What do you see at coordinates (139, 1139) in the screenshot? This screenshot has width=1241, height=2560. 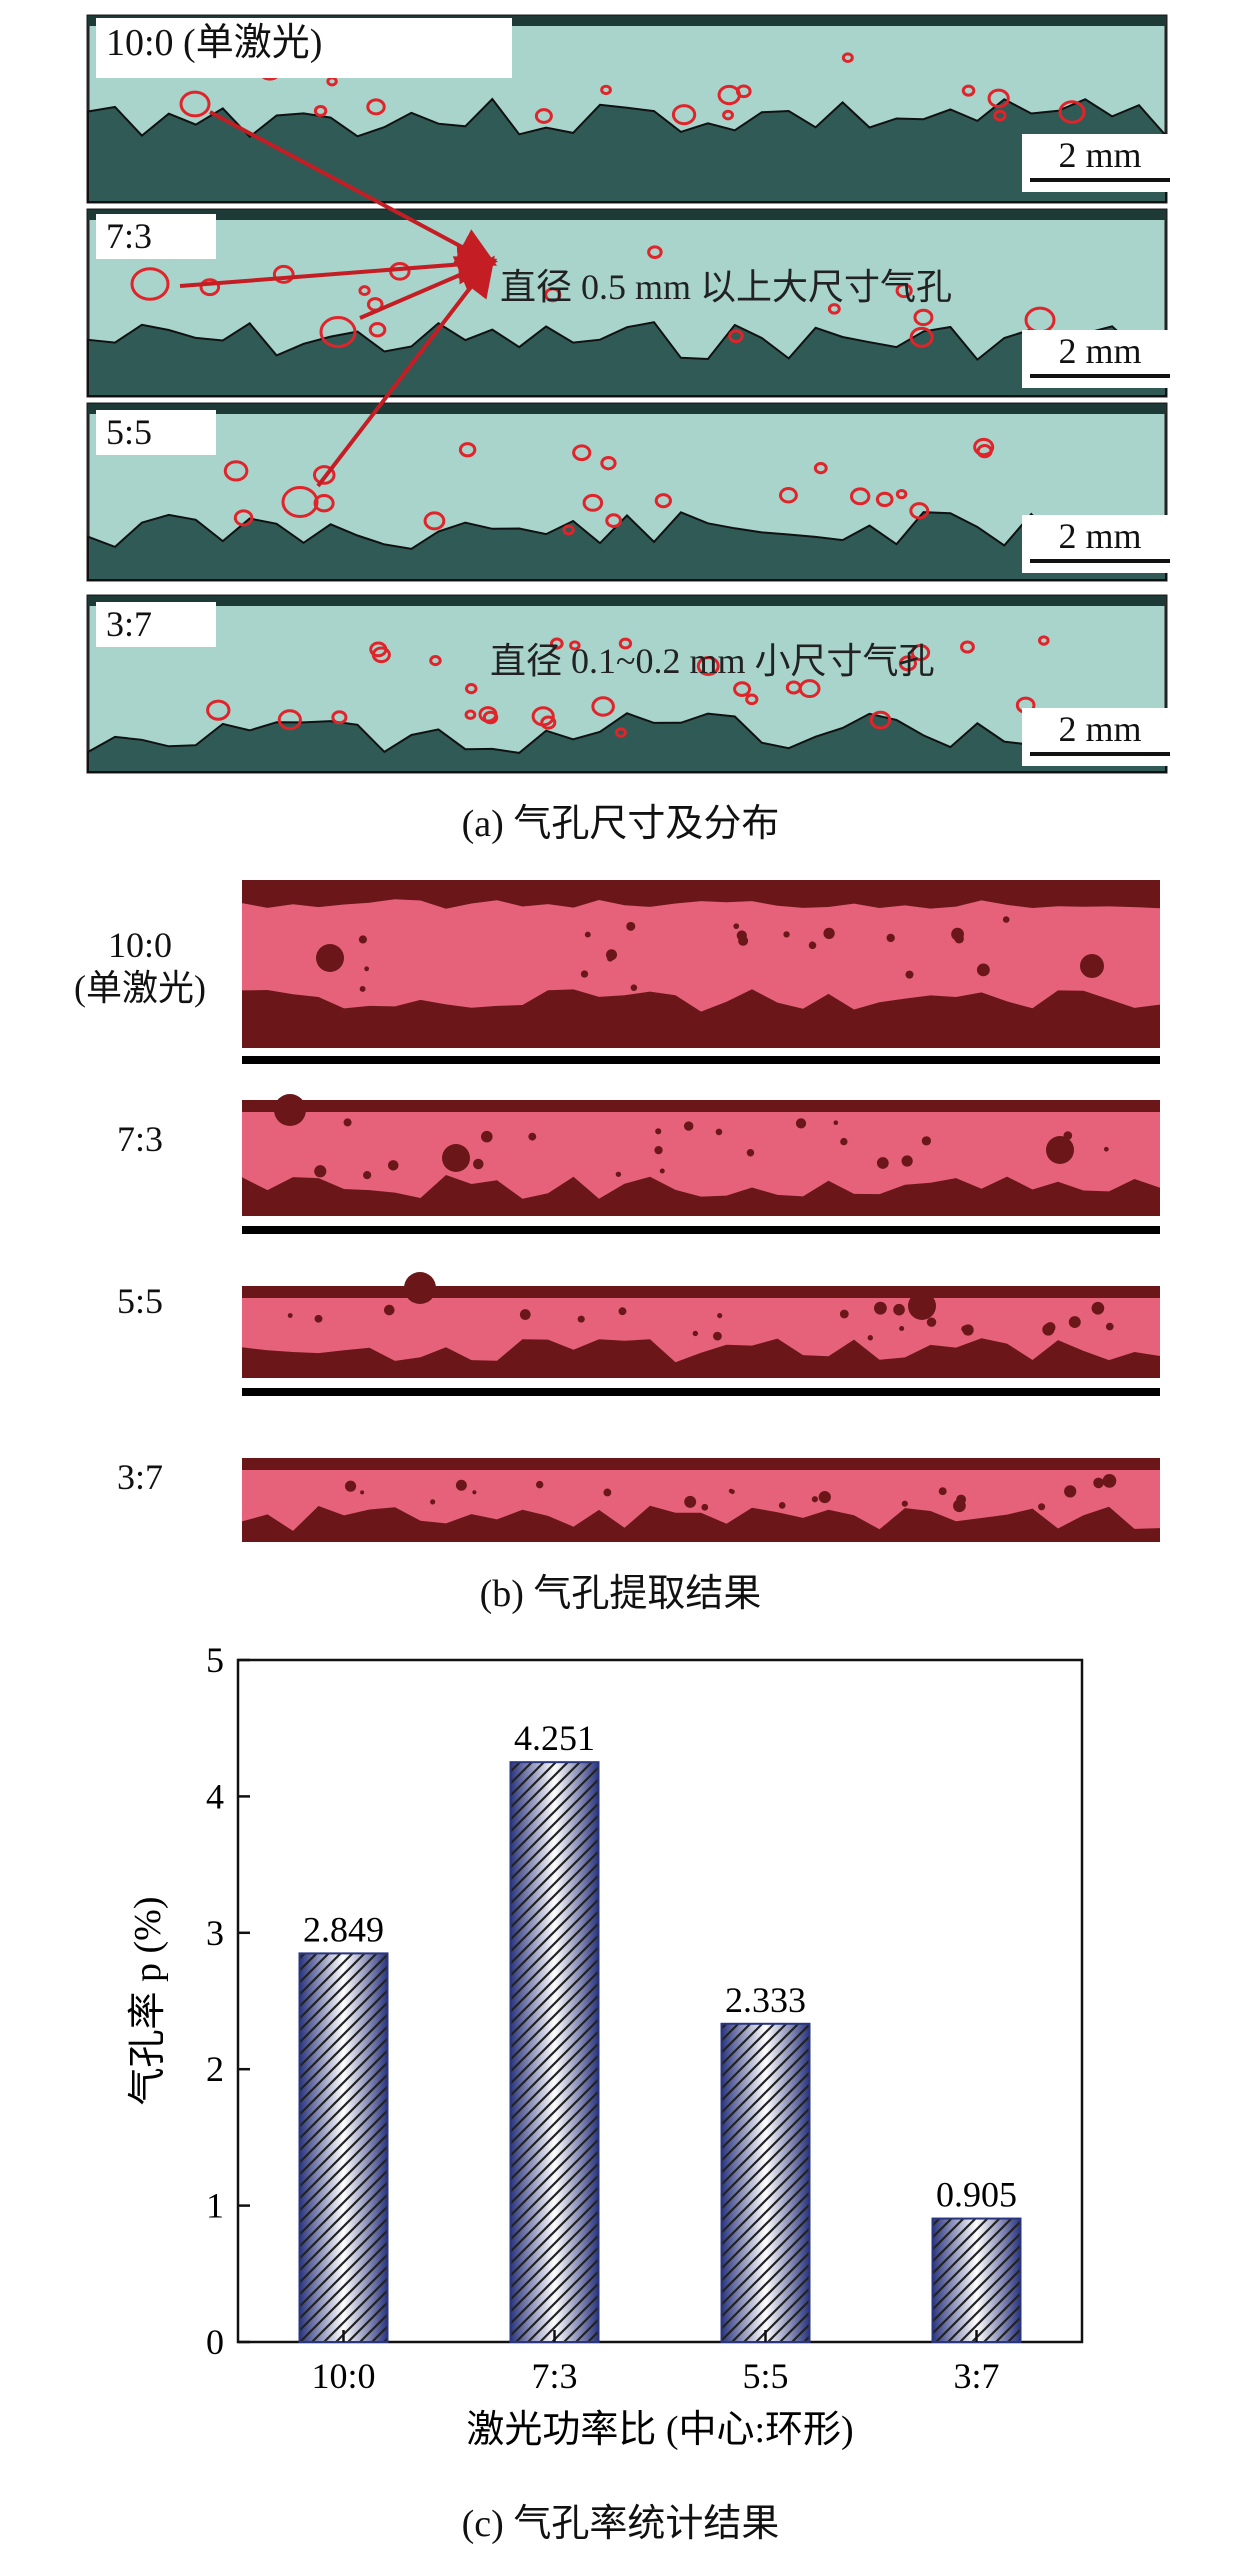 I see `ratio-label-7-3: 7:3` at bounding box center [139, 1139].